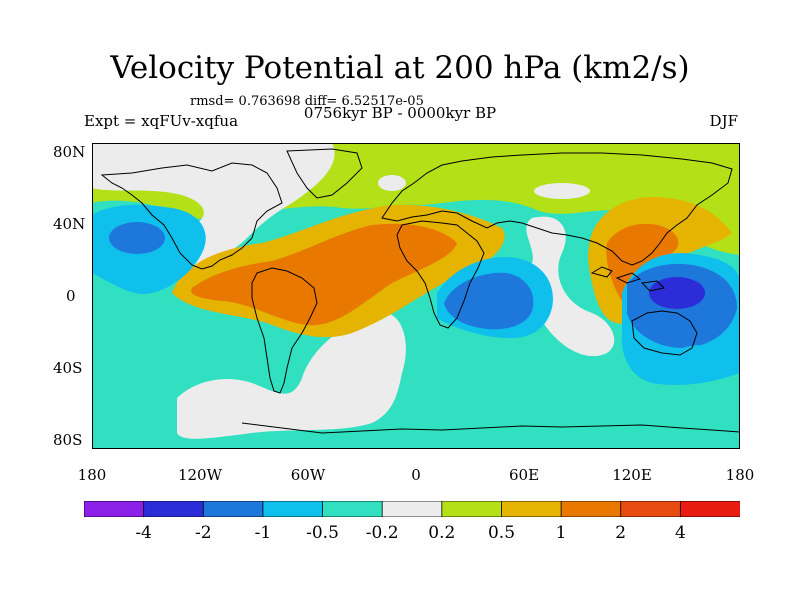 The width and height of the screenshot is (800, 600). What do you see at coordinates (191, 216) in the screenshot?
I see `coastline-north-america` at bounding box center [191, 216].